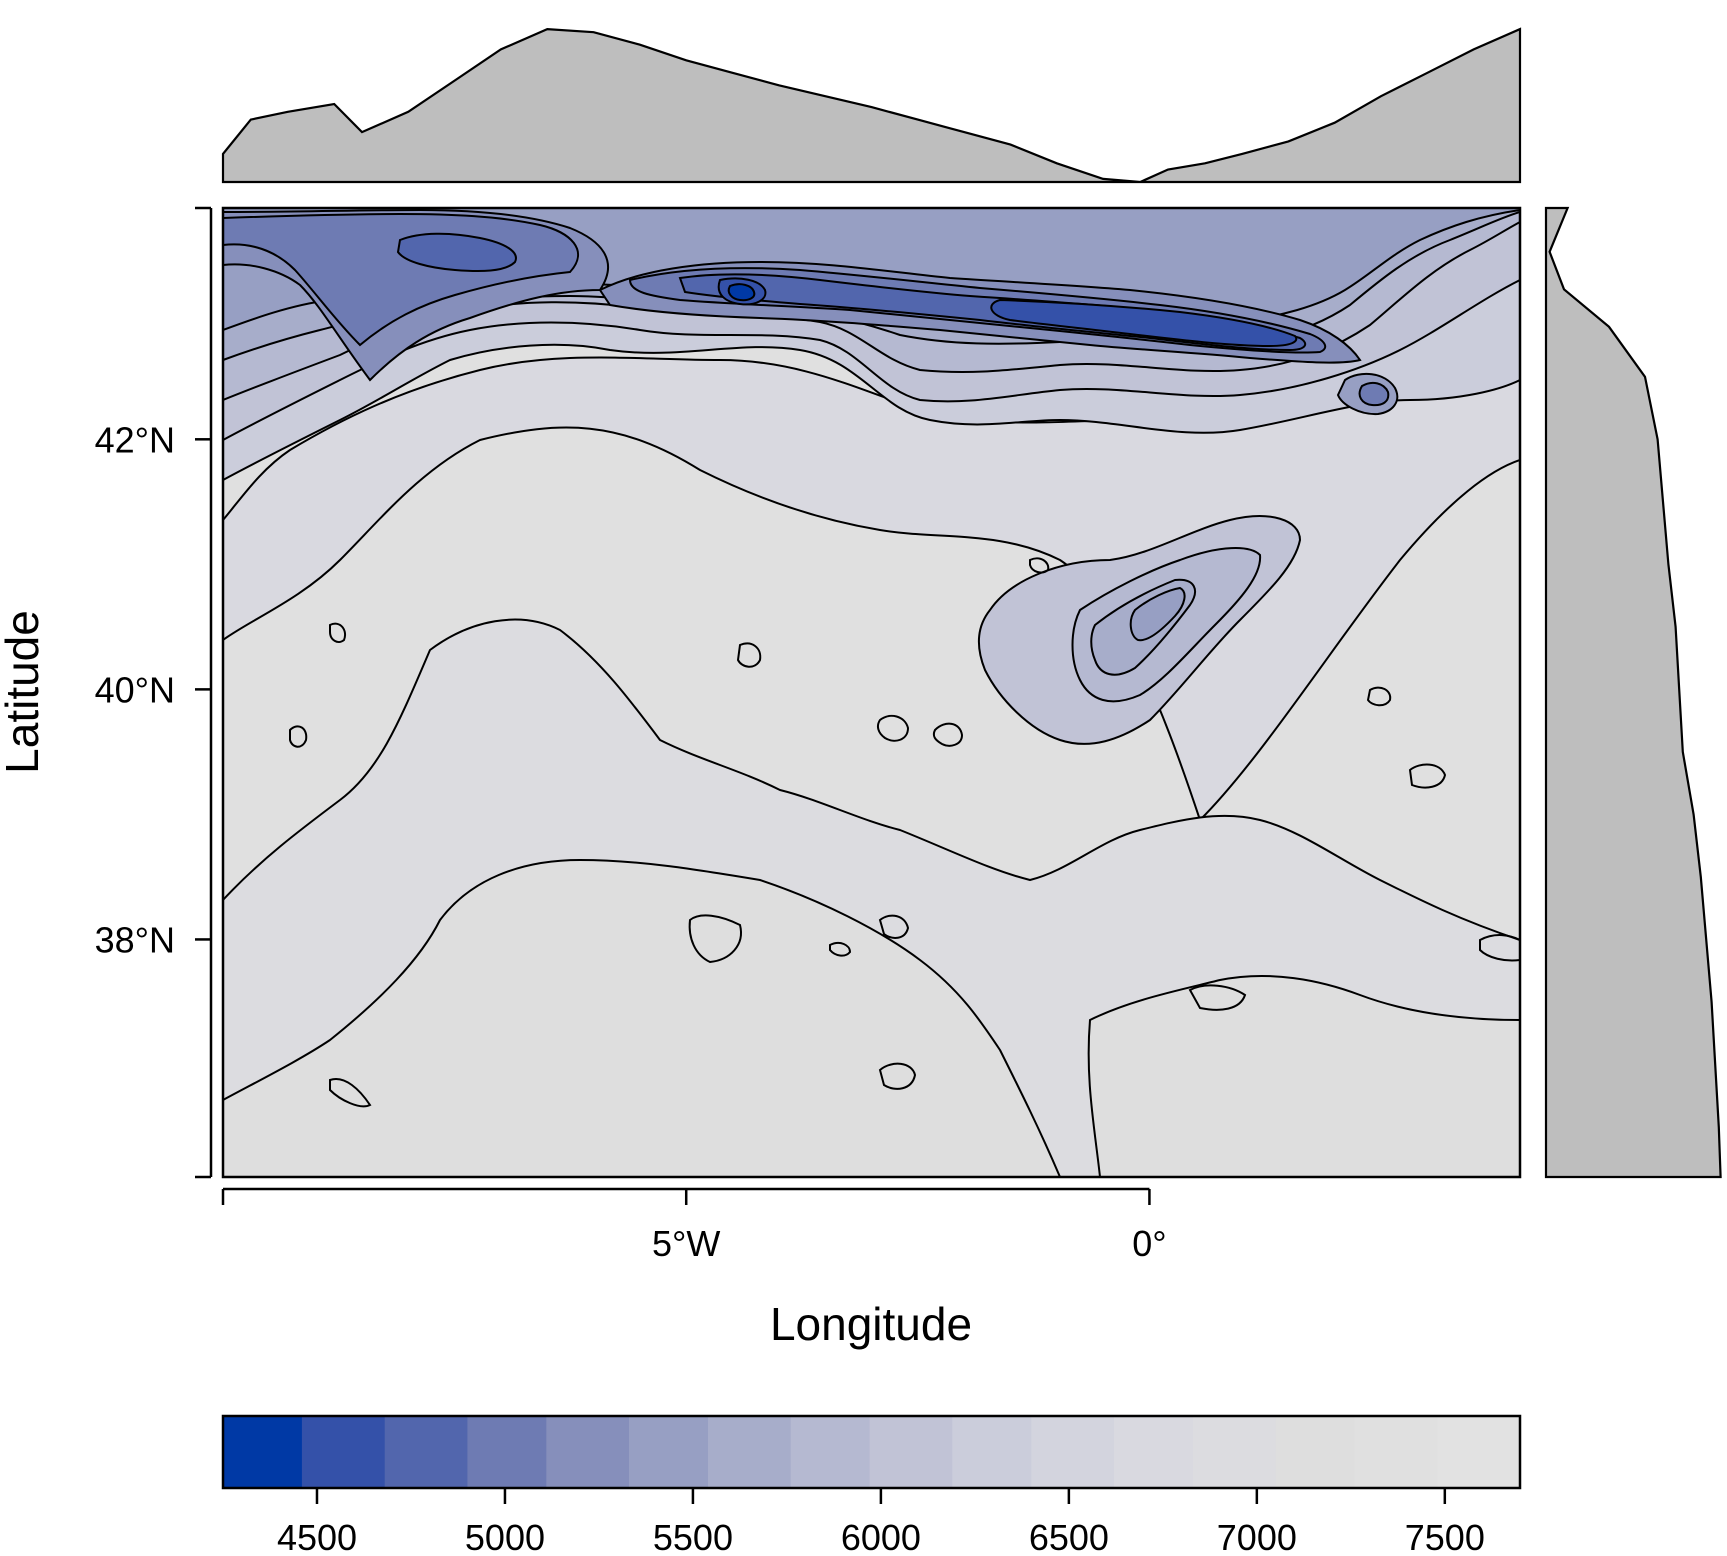 Image resolution: width=1727 pixels, height=1556 pixels. Describe the element at coordinates (1149, 1243) in the screenshot. I see `x-tick-label: 0°` at that location.